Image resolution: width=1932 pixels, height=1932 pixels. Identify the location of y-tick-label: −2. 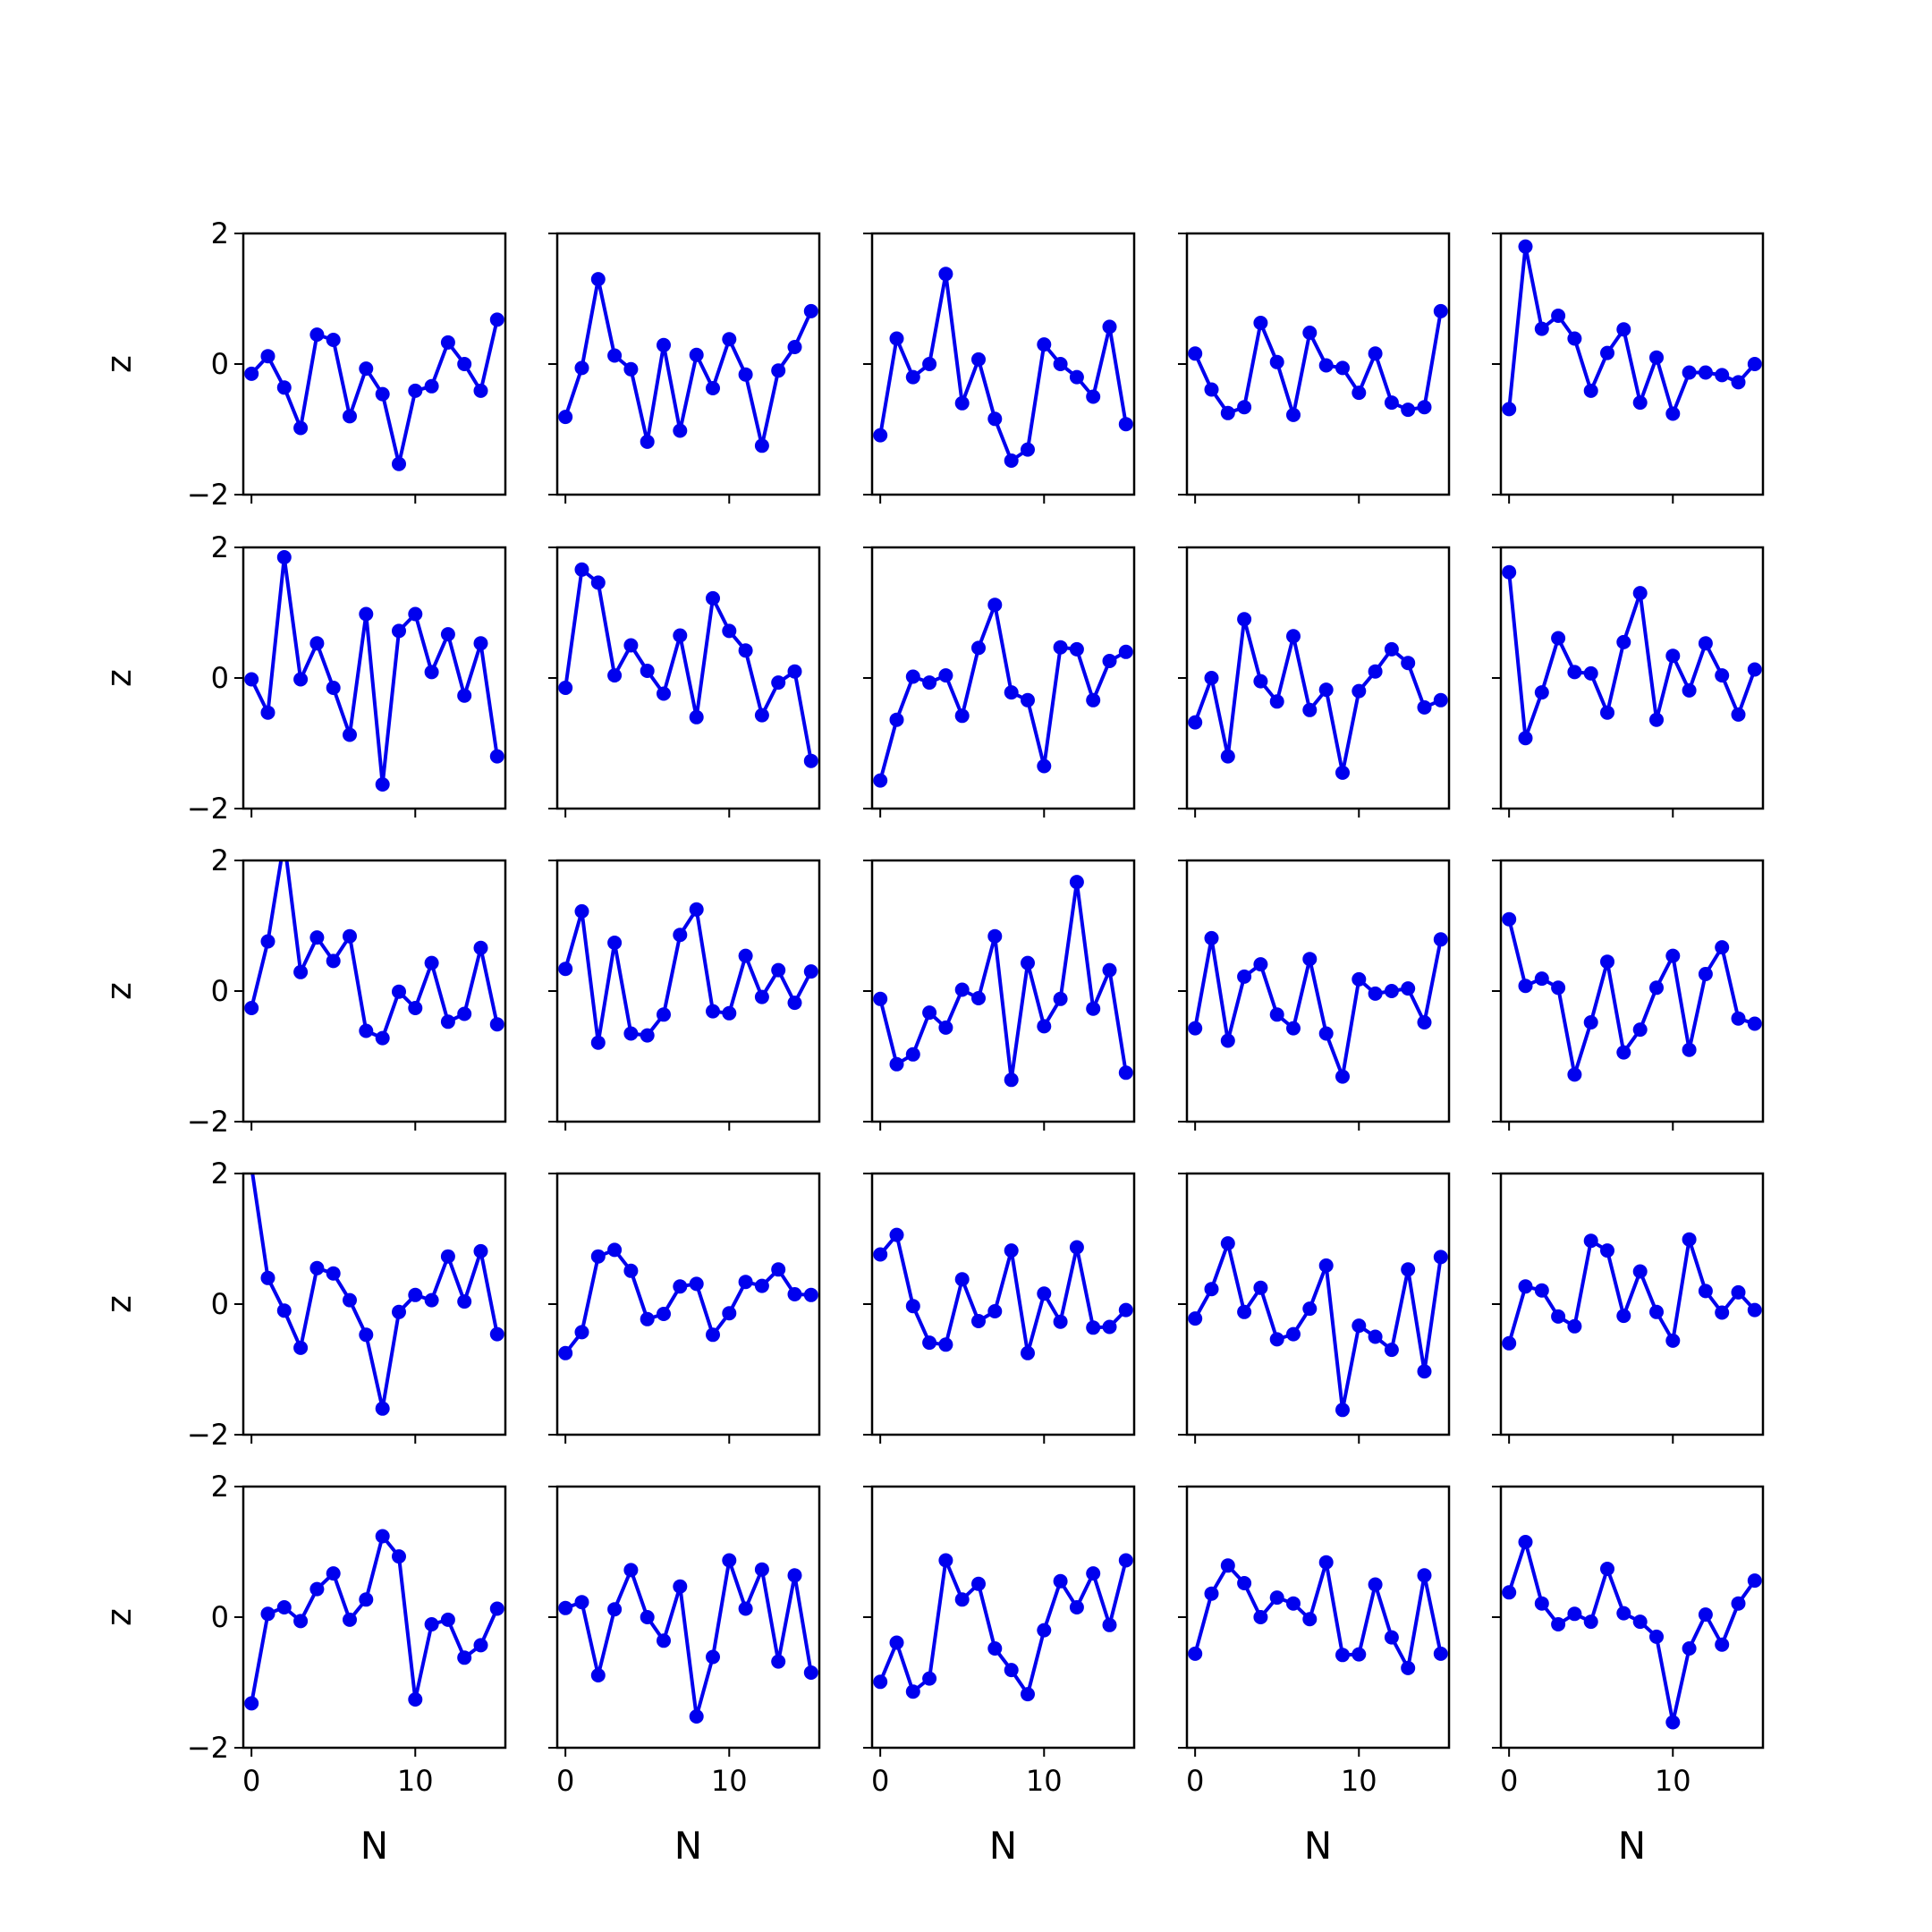
(208, 1122).